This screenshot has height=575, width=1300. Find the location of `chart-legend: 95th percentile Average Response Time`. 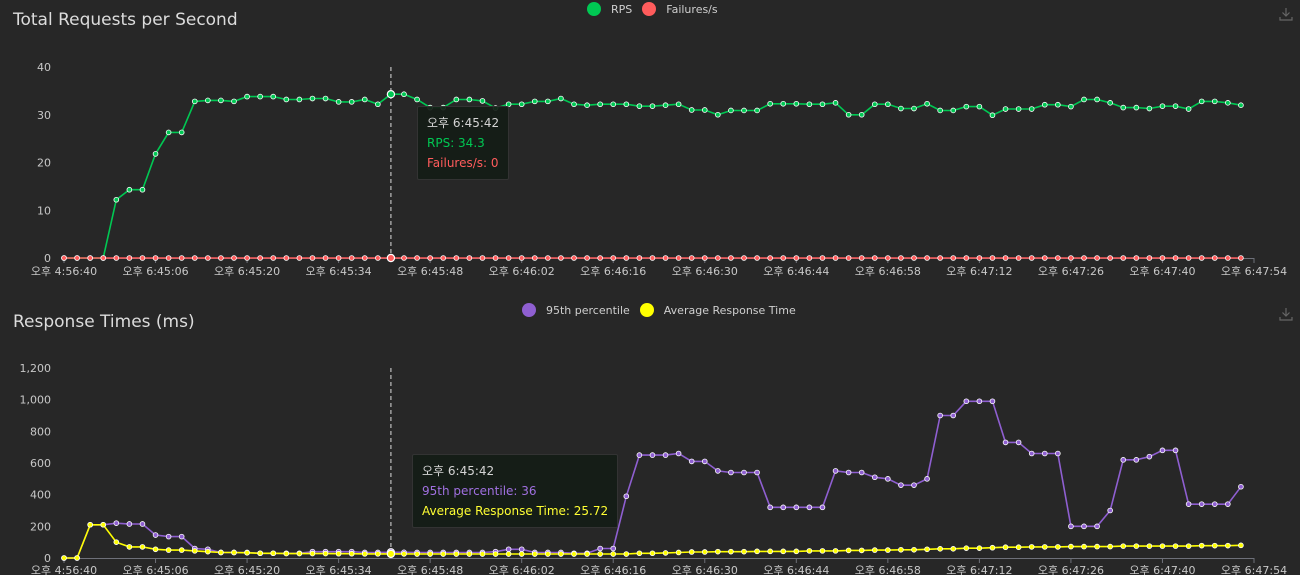

chart-legend: 95th percentile Average Response Time is located at coordinates (664, 310).